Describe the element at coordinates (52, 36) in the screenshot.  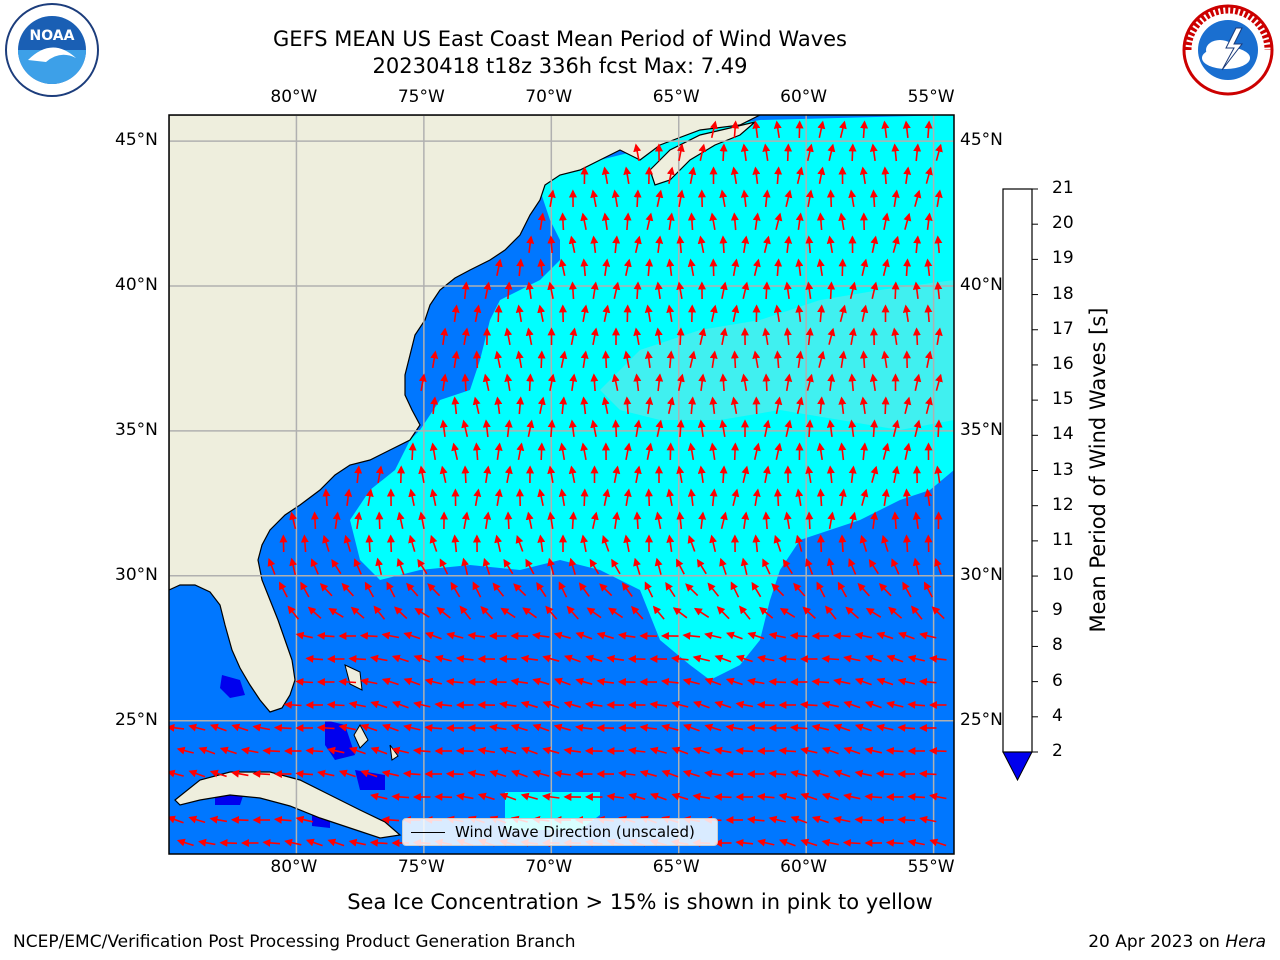
I see `noaa-logo-text: NOAA` at that location.